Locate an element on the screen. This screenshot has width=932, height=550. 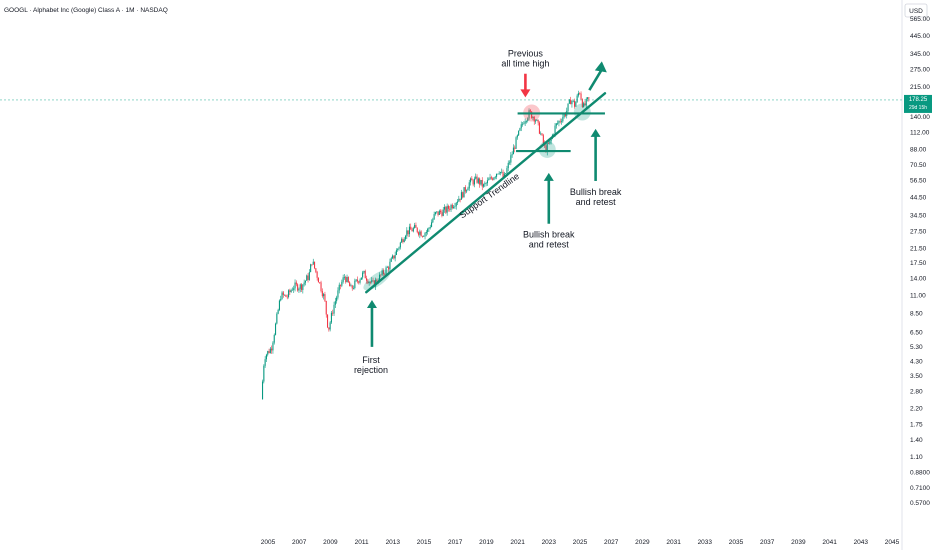
annotation-text: rejection is located at coordinates (371, 370).